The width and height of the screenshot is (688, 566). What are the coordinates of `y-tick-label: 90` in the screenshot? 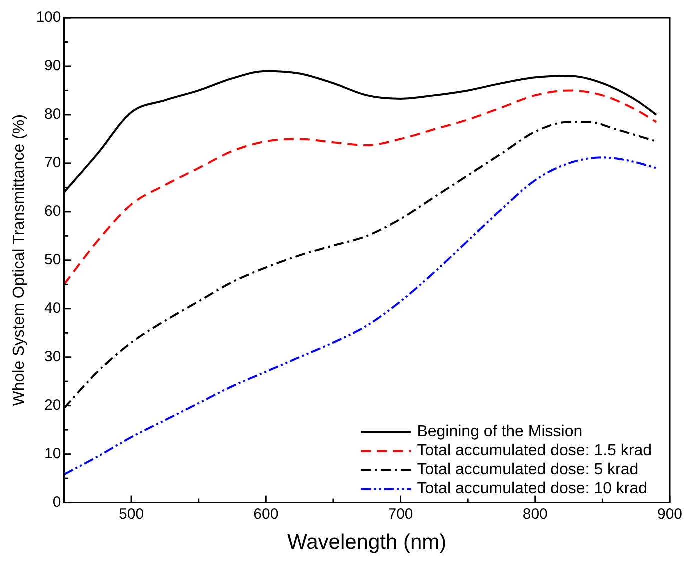 It's located at (53, 66).